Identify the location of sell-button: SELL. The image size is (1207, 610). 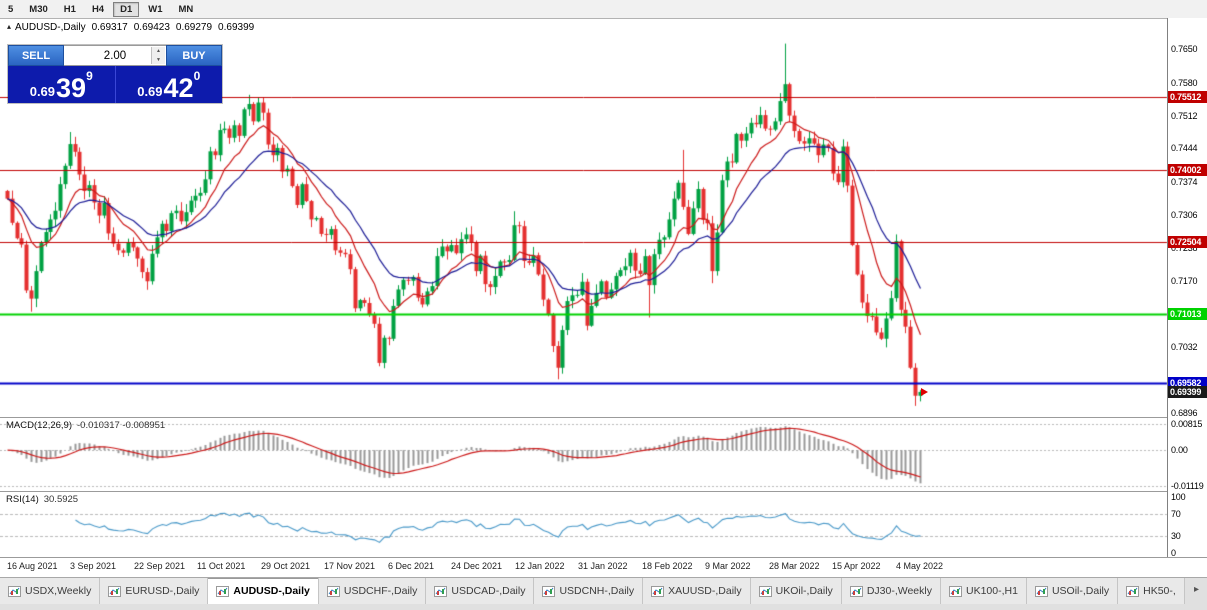
(36, 55).